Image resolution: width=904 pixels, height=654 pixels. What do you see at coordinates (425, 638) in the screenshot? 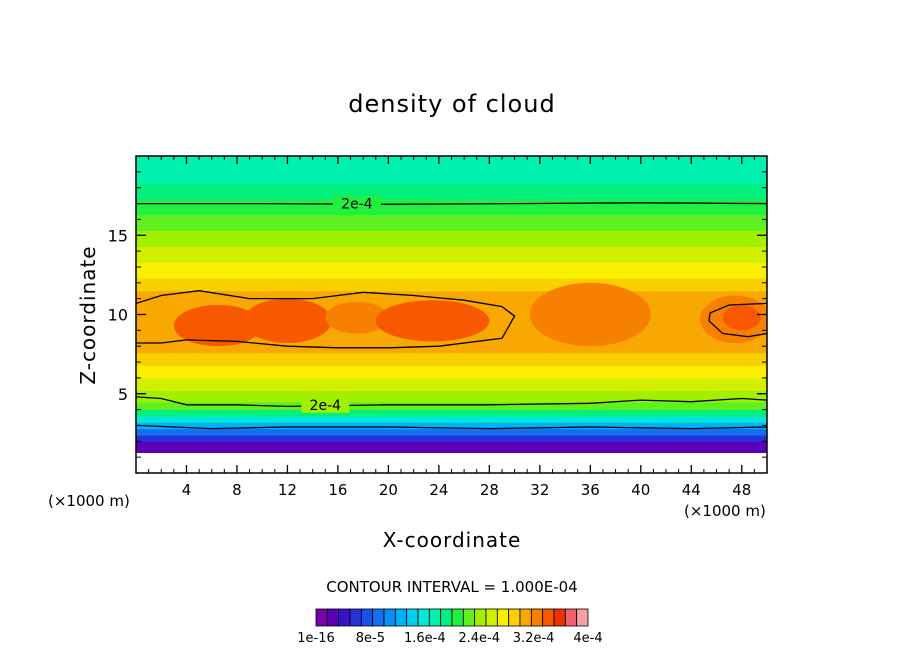
I see `colorbar-tick-label: 1.6e-4` at bounding box center [425, 638].